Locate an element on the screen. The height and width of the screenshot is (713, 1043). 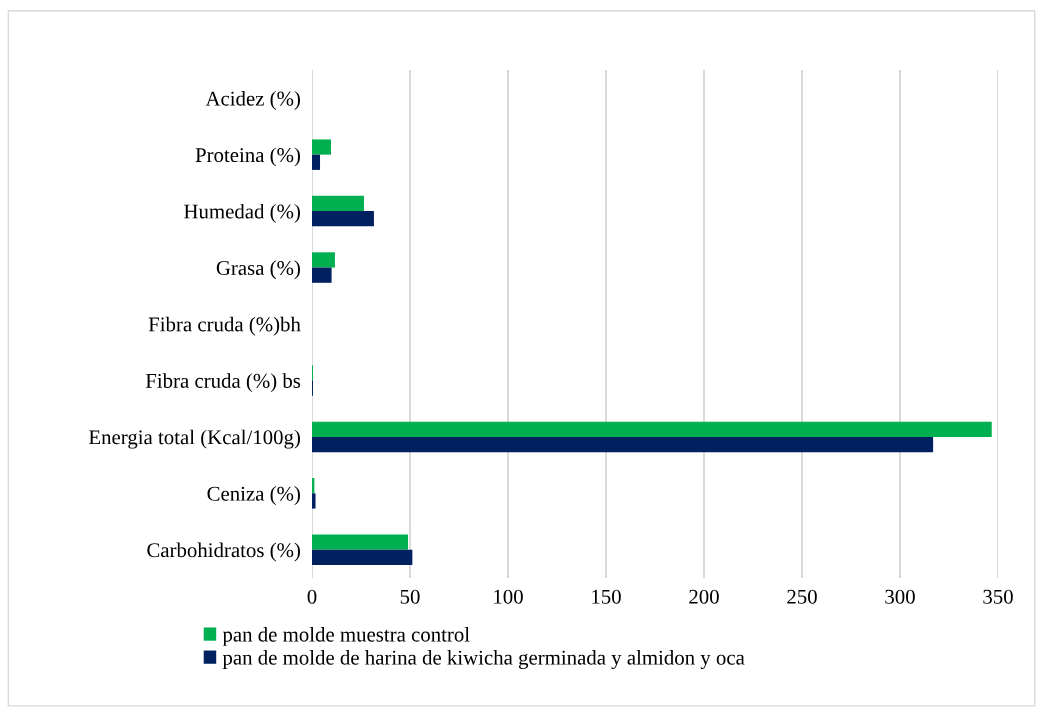
y-tick-label: Fibra cruda (%)bh is located at coordinates (224, 326).